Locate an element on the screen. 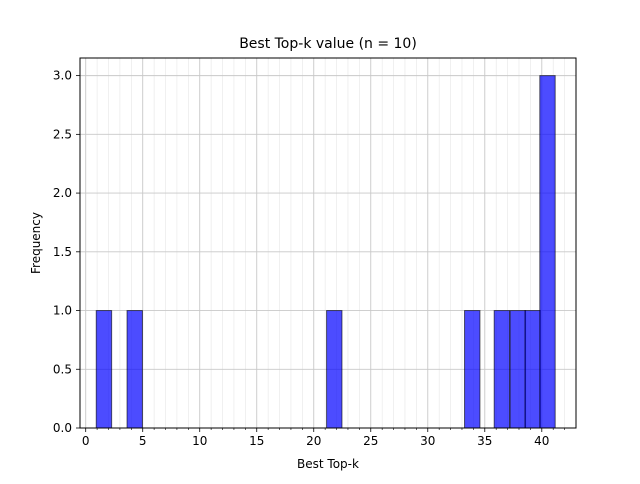 This screenshot has width=640, height=484. x-axis-label: Best Top-k is located at coordinates (328, 464).